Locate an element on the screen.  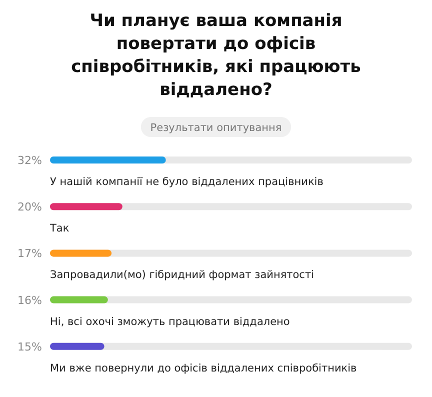
y-tick-label: У нашій компанії не було віддалених працівників is located at coordinates (187, 182).